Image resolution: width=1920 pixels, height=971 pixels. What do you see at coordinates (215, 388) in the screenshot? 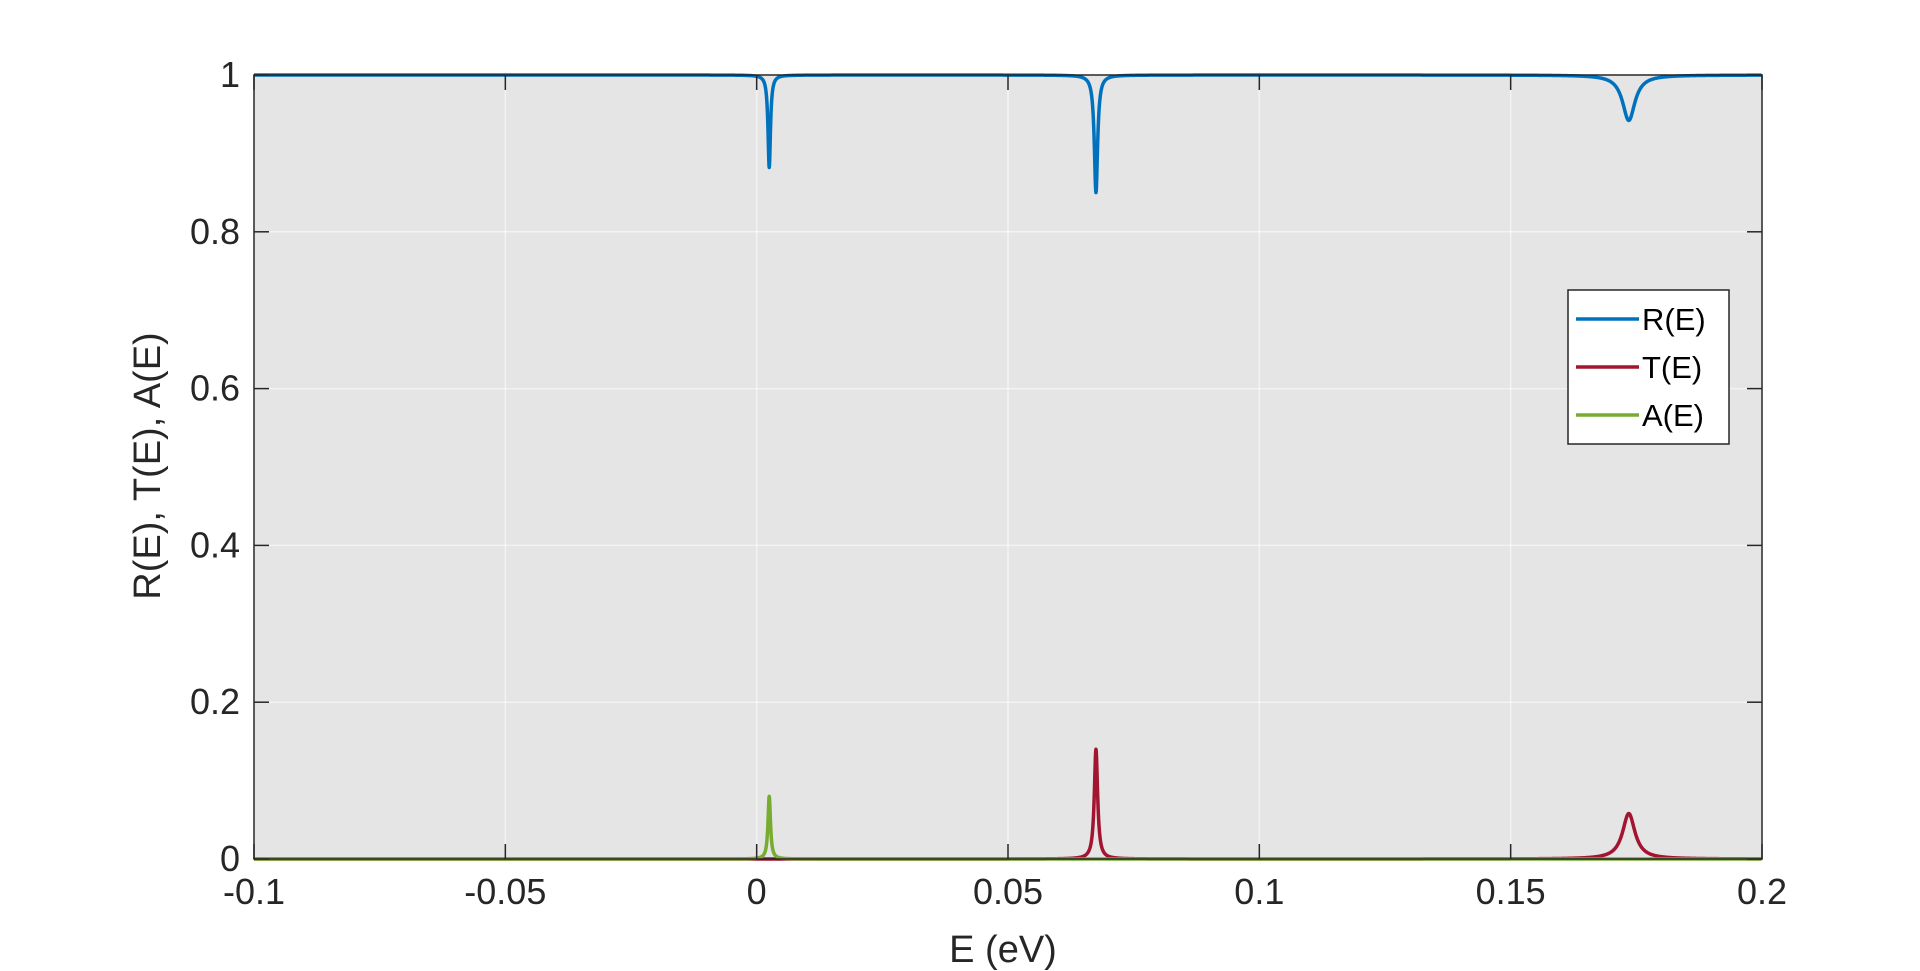
I see `y-tick-label: 0.6` at bounding box center [215, 388].